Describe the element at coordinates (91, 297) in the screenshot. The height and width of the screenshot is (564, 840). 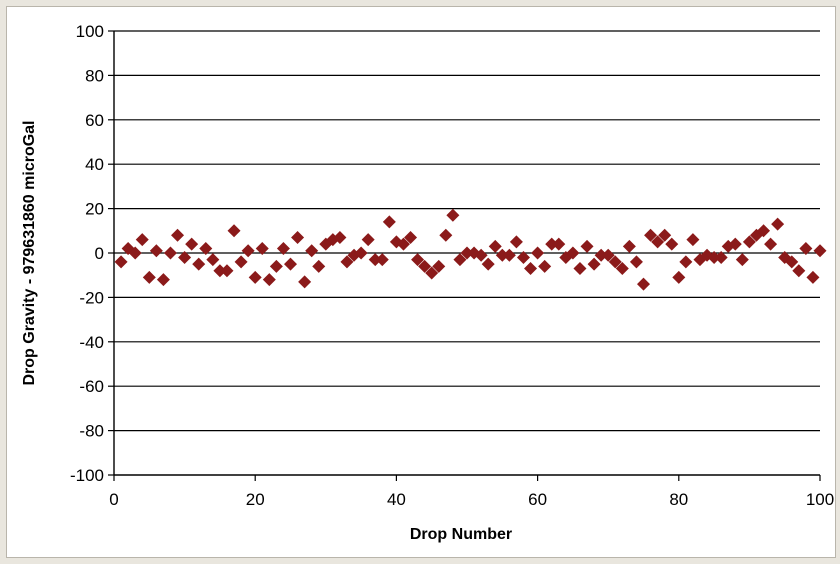
I see `y-tick-label: -20` at that location.